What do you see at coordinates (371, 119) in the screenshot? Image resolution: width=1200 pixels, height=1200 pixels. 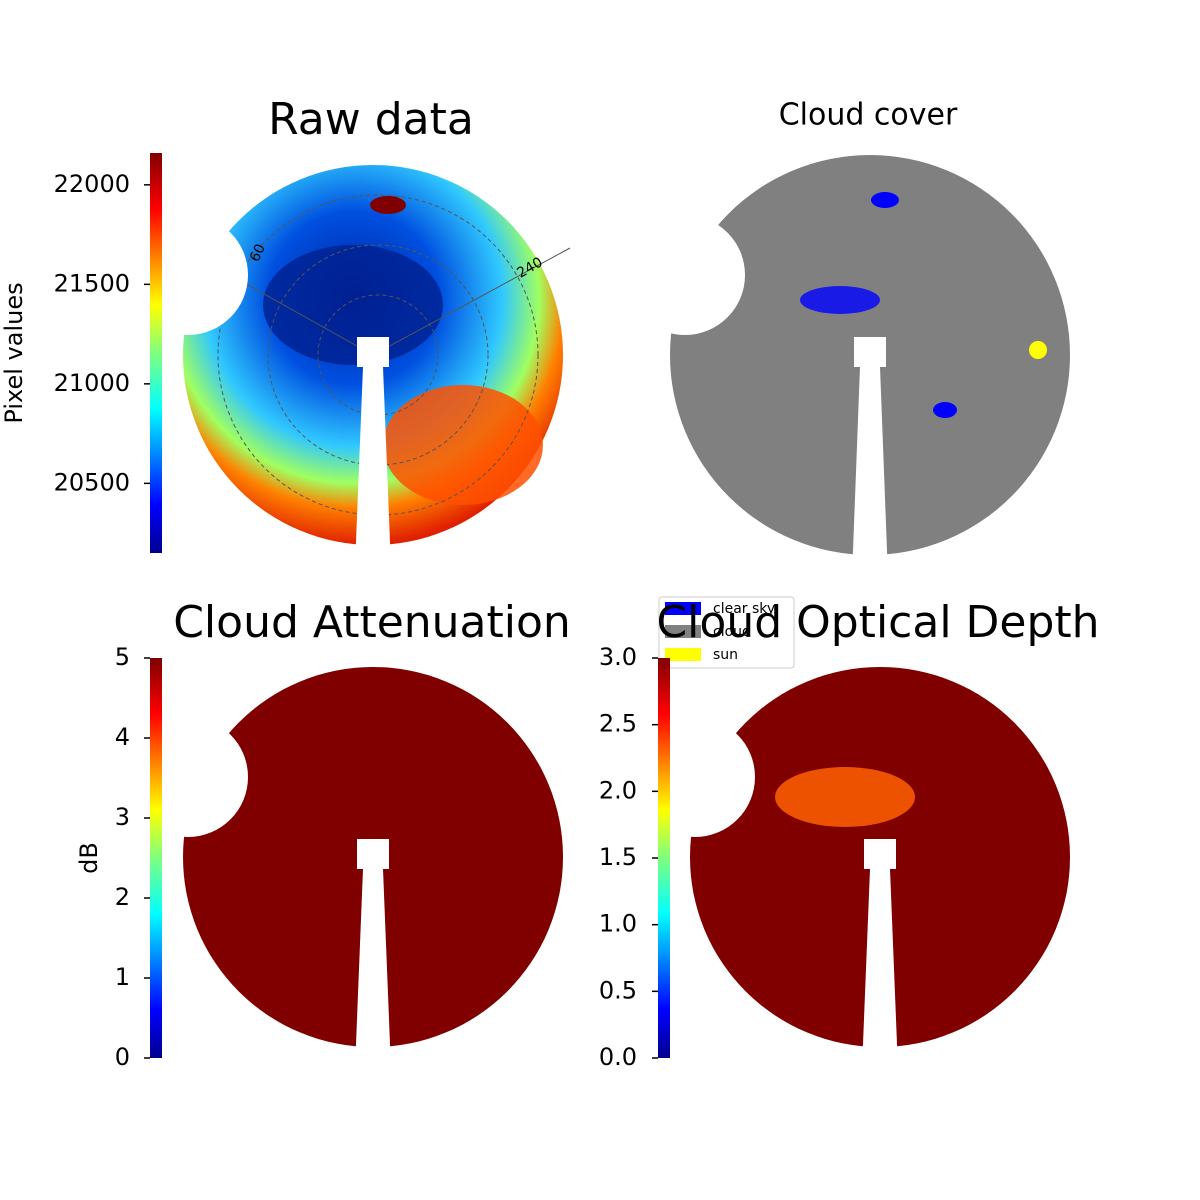 I see `panel-title: Raw data` at bounding box center [371, 119].